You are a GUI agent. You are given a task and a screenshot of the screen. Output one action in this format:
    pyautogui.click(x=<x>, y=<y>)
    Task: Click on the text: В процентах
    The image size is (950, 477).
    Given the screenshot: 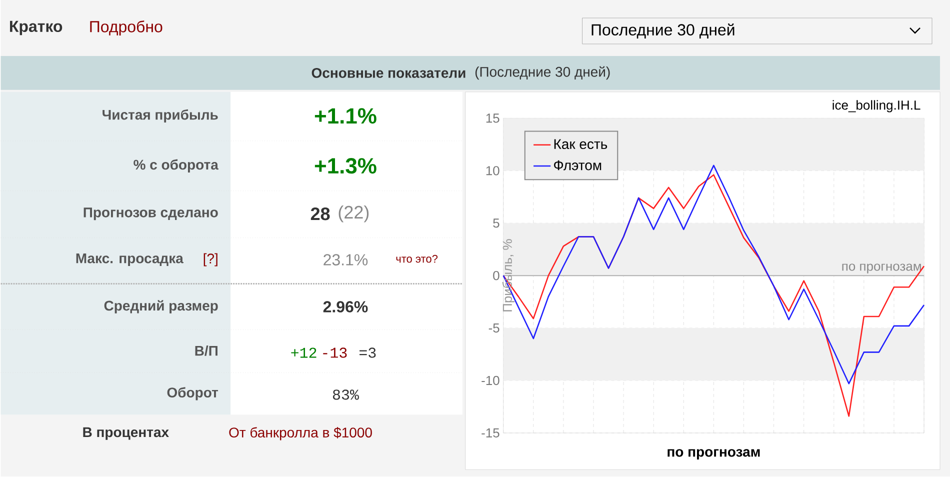 What is the action you would take?
    pyautogui.click(x=126, y=434)
    